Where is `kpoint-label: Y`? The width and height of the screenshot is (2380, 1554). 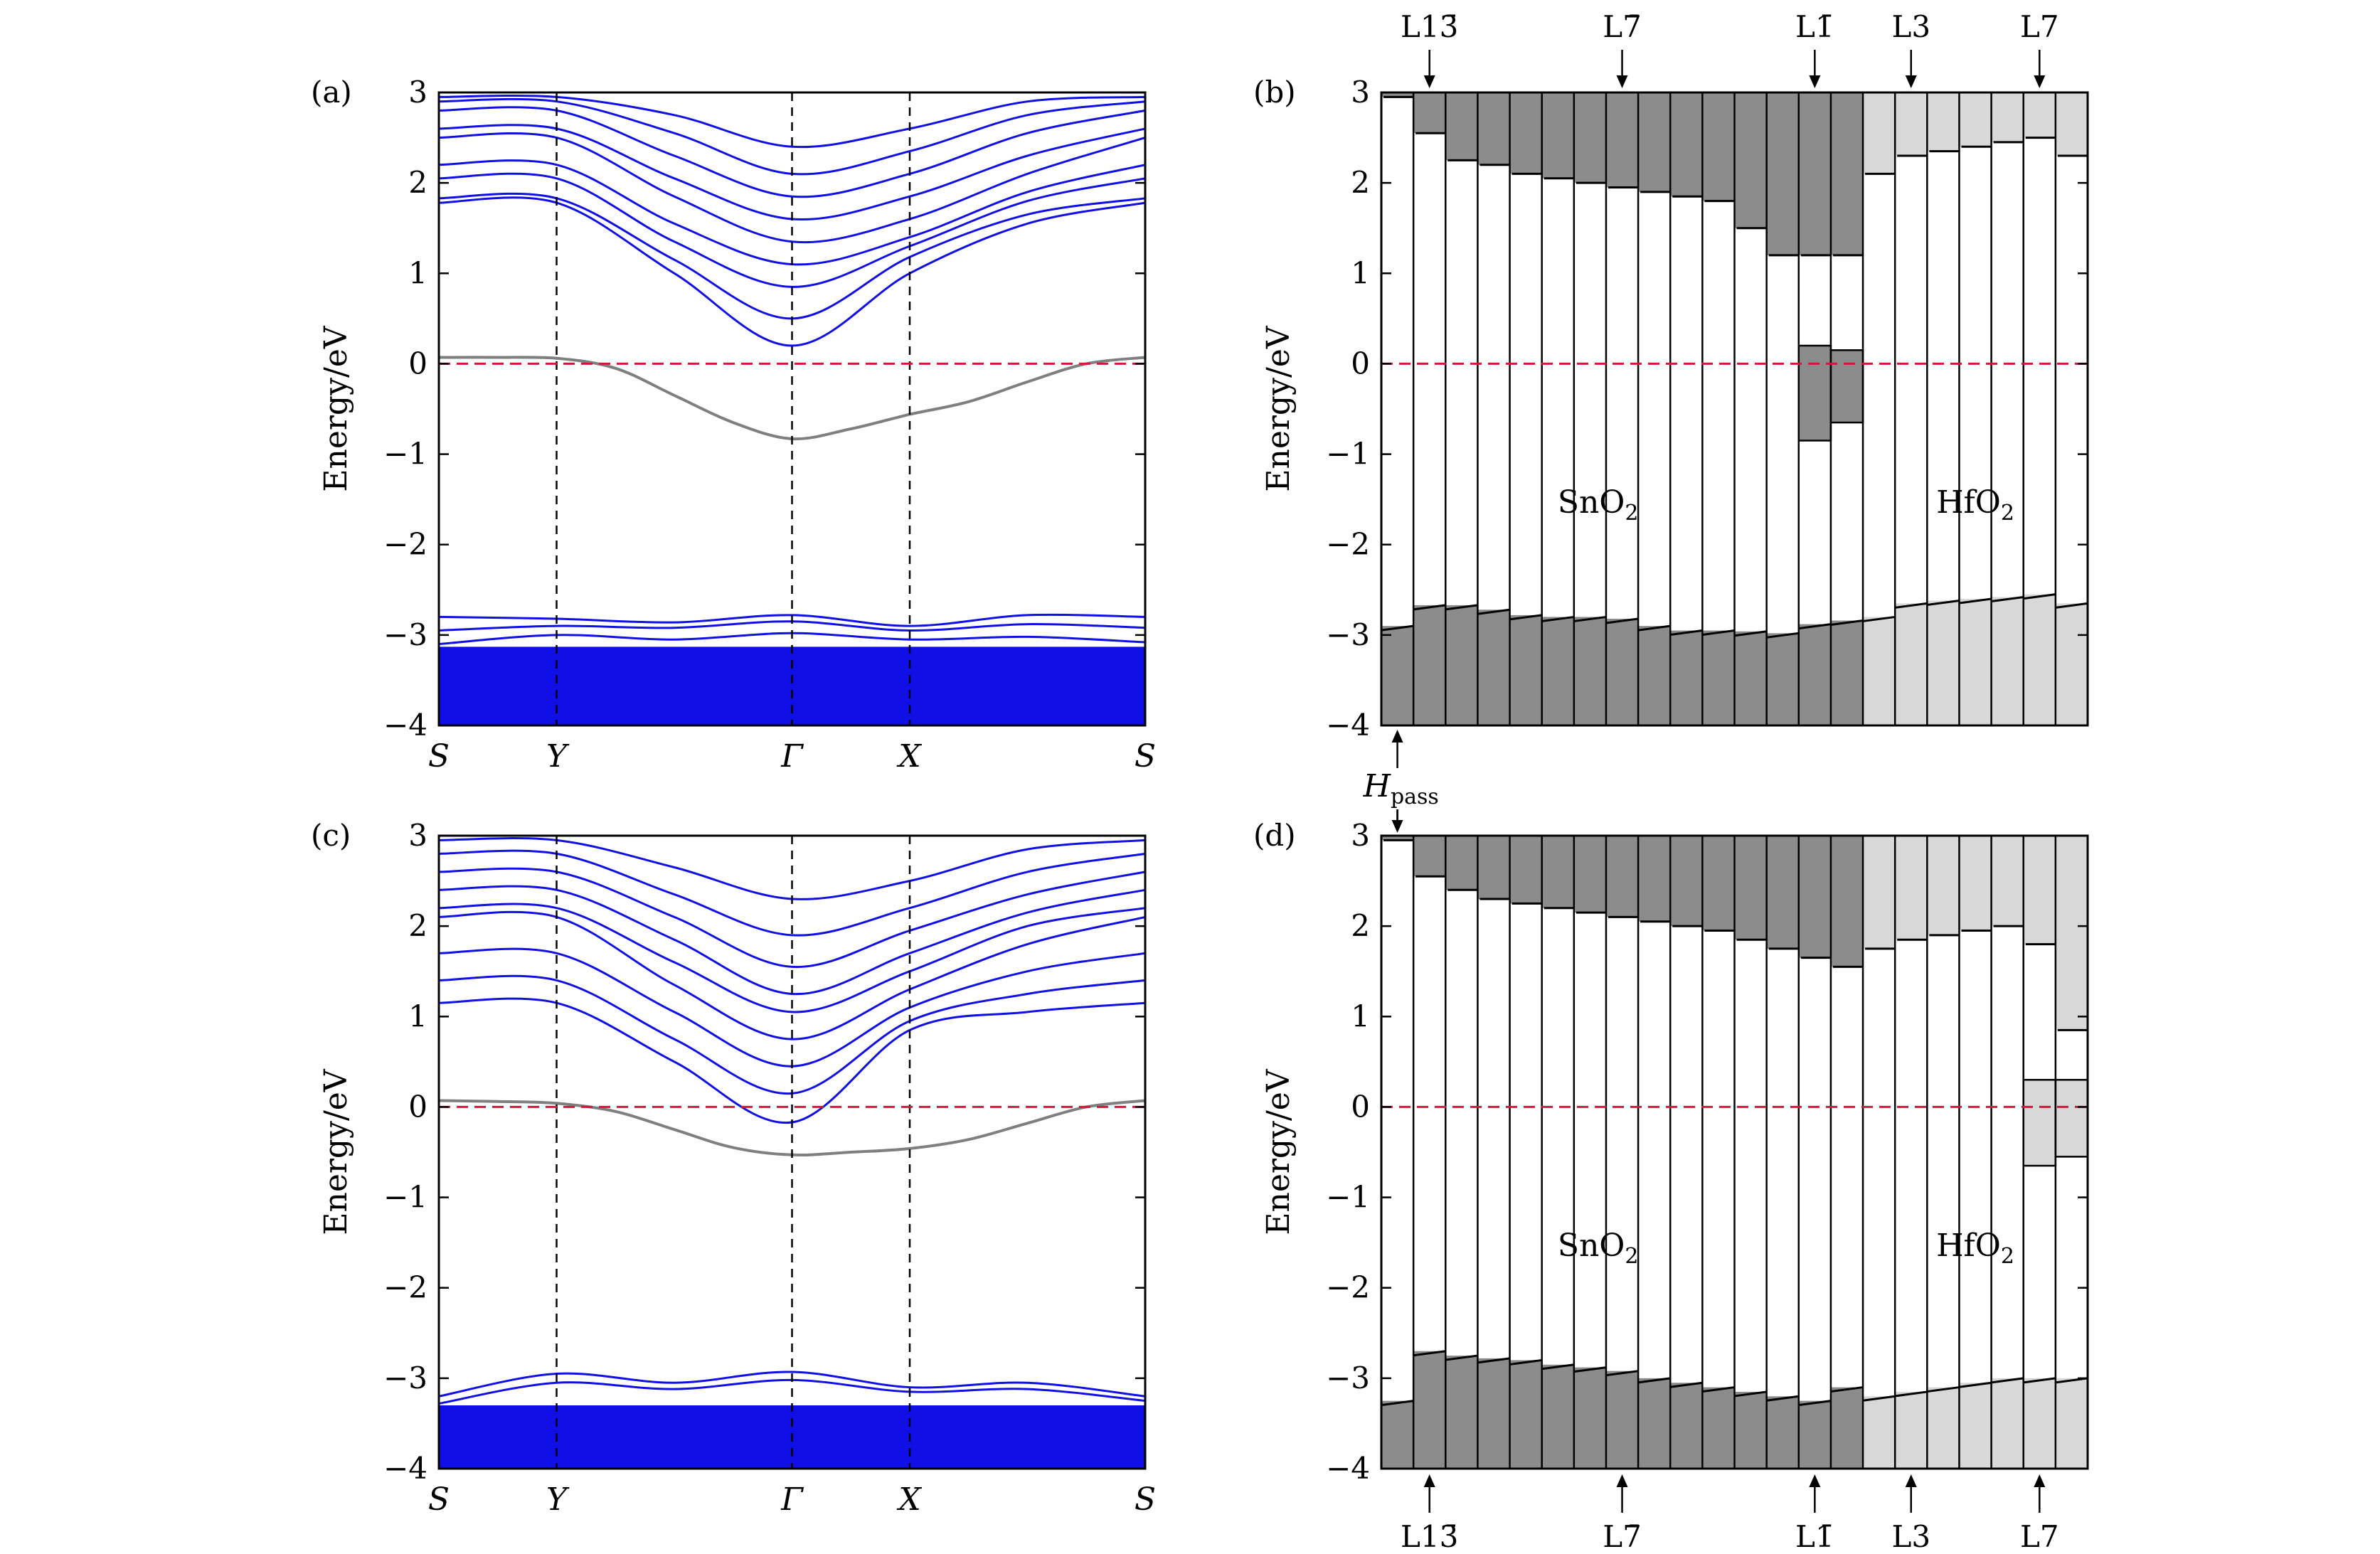 kpoint-label: Y is located at coordinates (558, 756).